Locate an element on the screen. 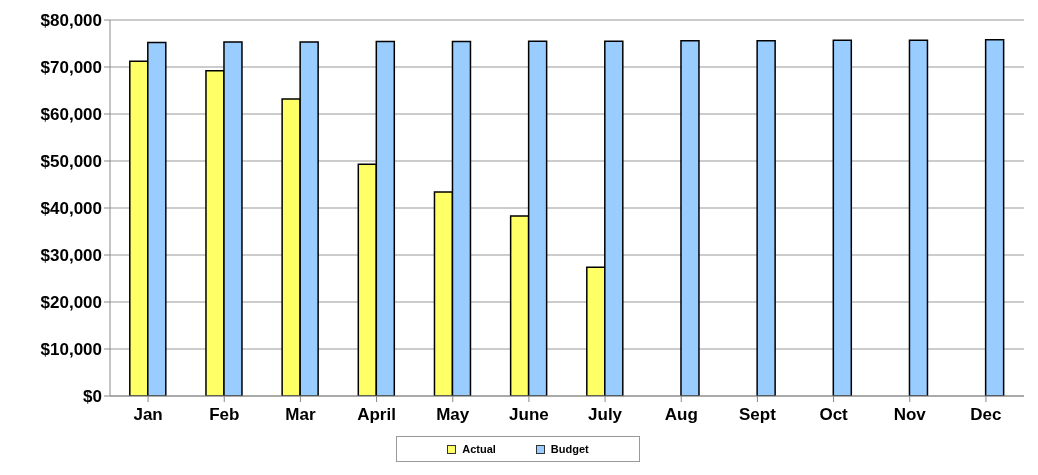  x-tick-label: Nov is located at coordinates (910, 415).